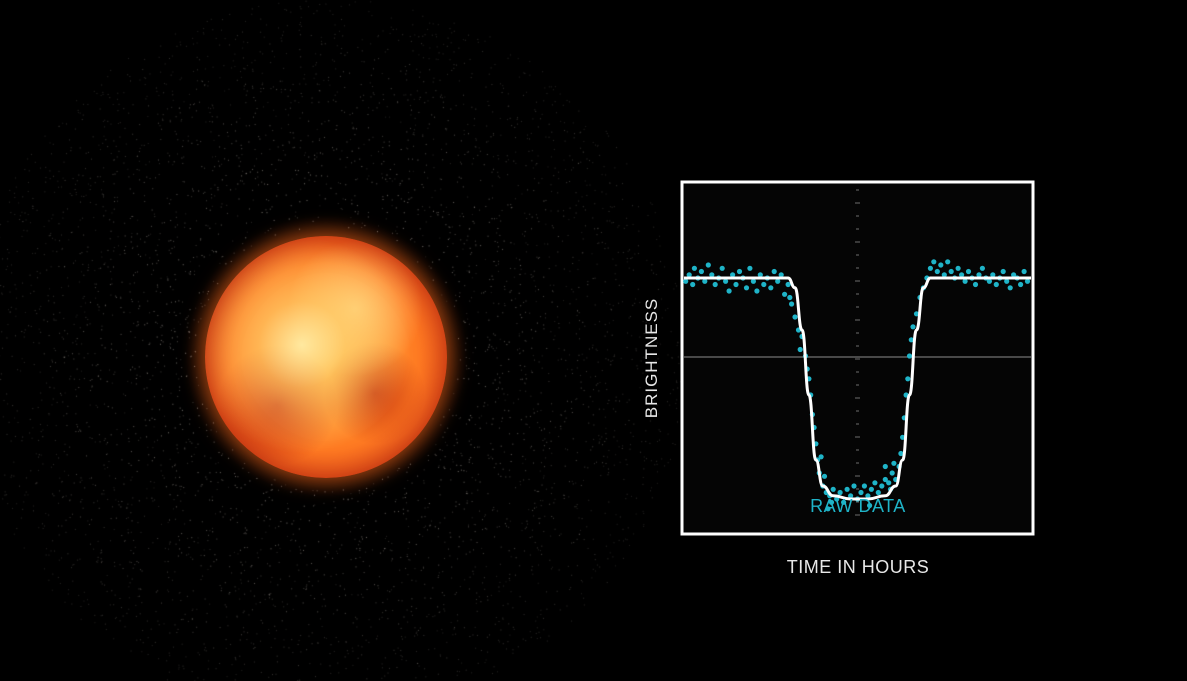  I want to click on model-curve, so click(857, 388).